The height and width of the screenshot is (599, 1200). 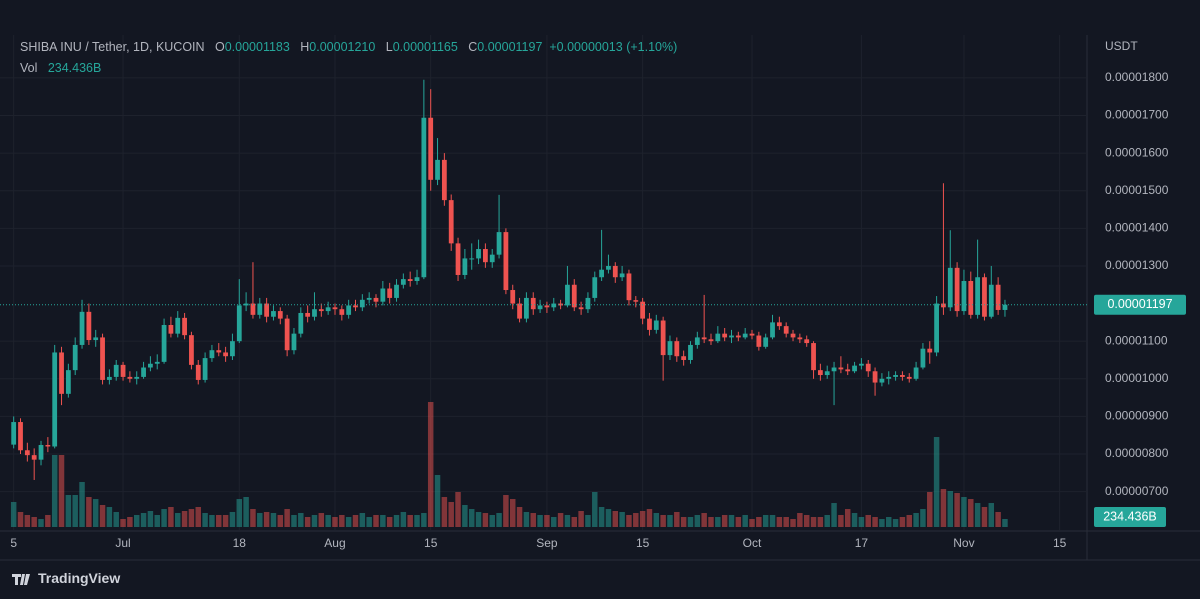 What do you see at coordinates (1137, 265) in the screenshot?
I see `y-tick-label: 0.00001300` at bounding box center [1137, 265].